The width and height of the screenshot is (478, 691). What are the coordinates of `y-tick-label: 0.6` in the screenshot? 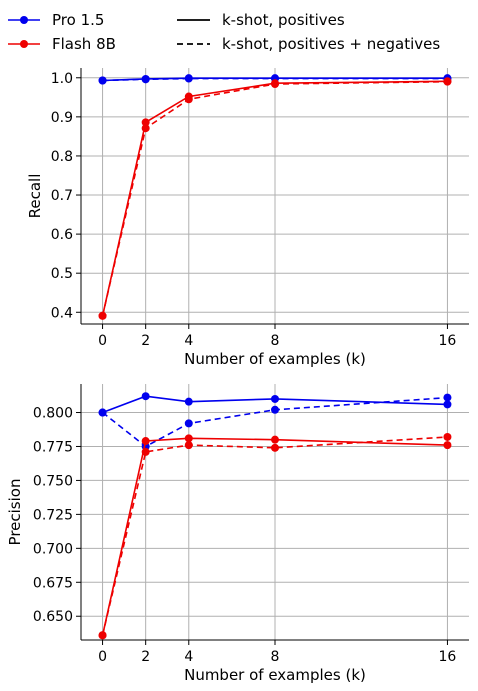 It's located at (62, 235).